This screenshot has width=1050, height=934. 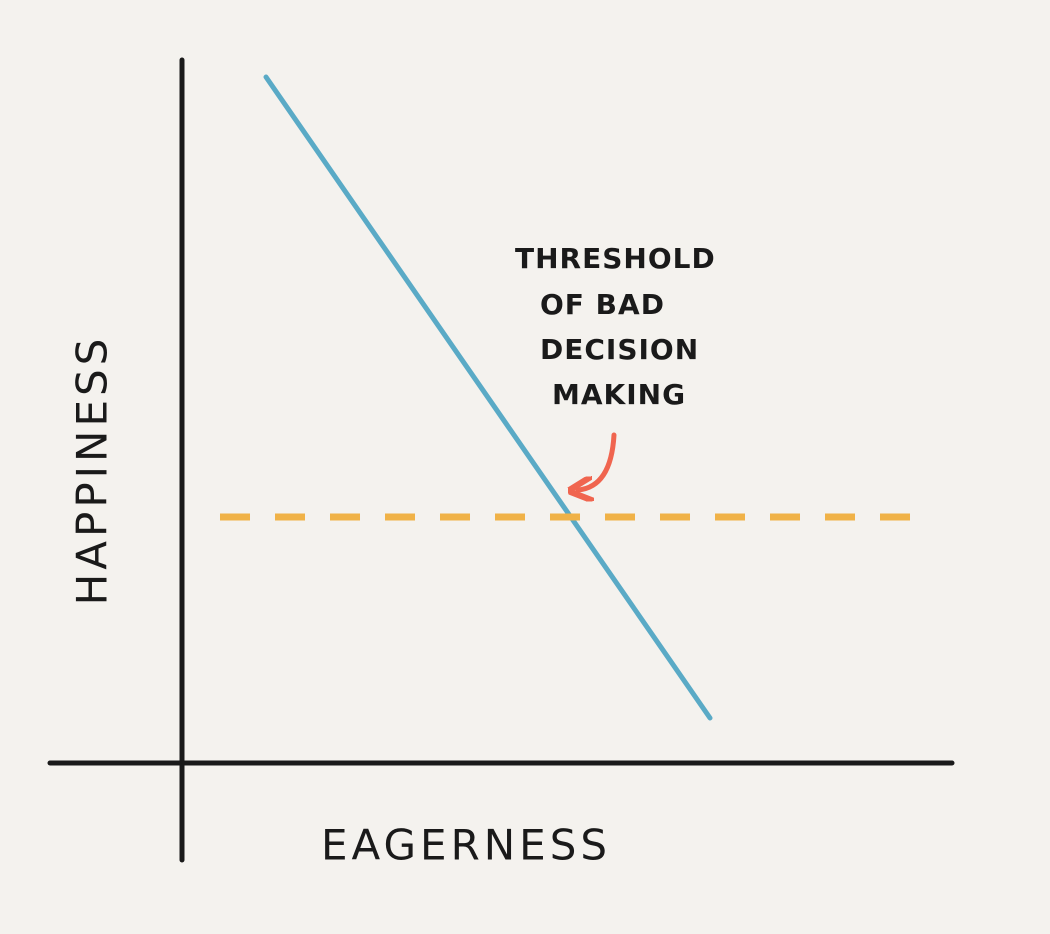 I want to click on annotation-line: OF BAD, so click(x=602, y=304).